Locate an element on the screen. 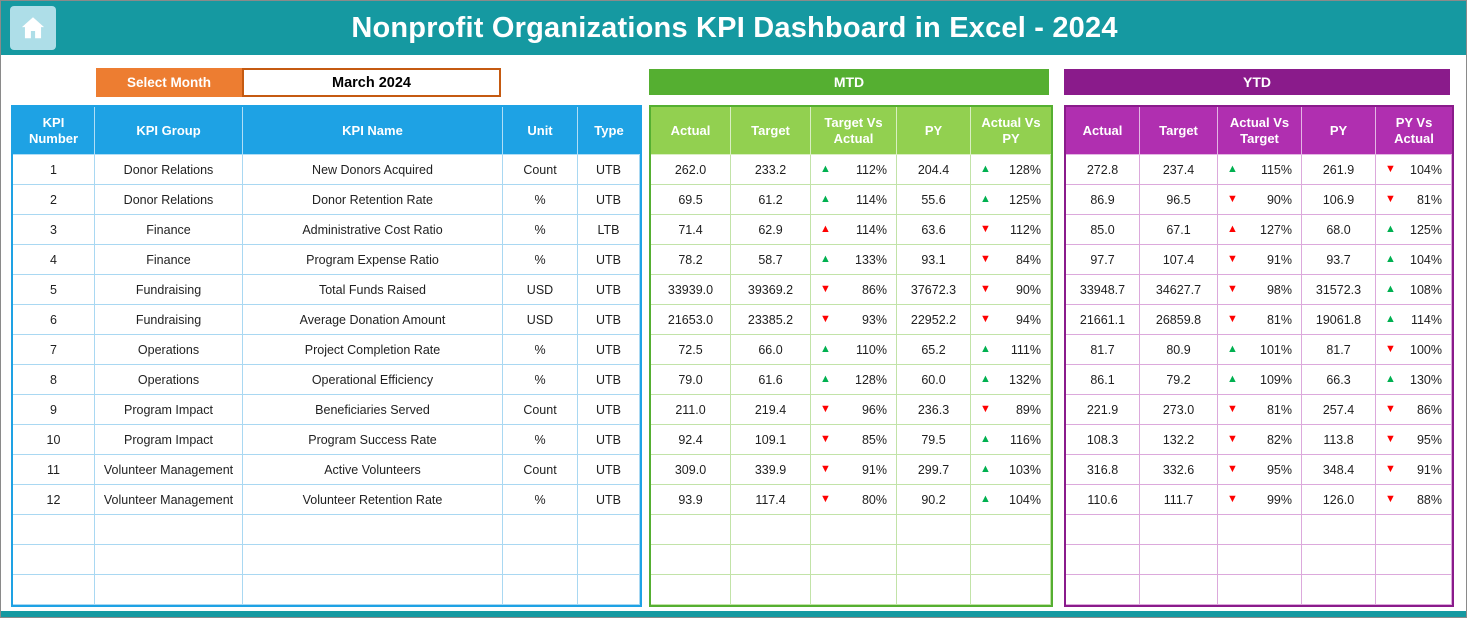 The image size is (1467, 618). column-header: Target Vs Actual is located at coordinates (854, 131).